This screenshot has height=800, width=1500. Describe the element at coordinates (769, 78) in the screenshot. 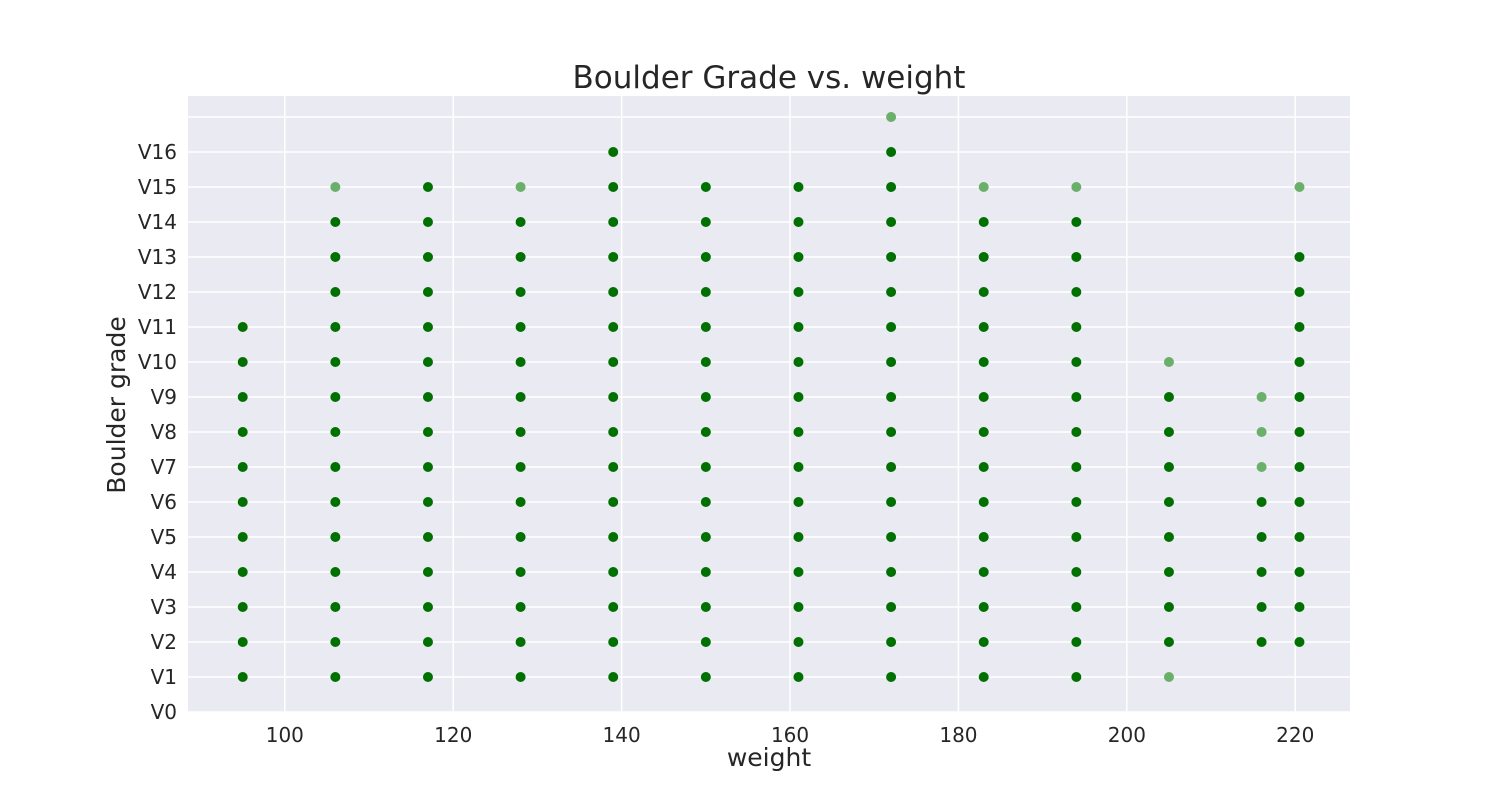

I see `chart-title: Boulder Grade vs. weight` at that location.